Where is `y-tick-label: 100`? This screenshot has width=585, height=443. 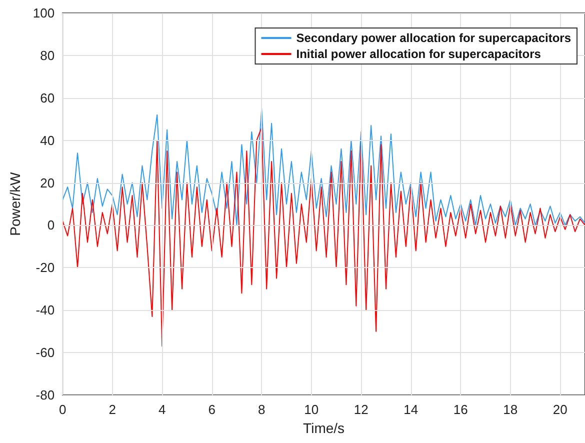
y-tick-label: 100 is located at coordinates (43, 13).